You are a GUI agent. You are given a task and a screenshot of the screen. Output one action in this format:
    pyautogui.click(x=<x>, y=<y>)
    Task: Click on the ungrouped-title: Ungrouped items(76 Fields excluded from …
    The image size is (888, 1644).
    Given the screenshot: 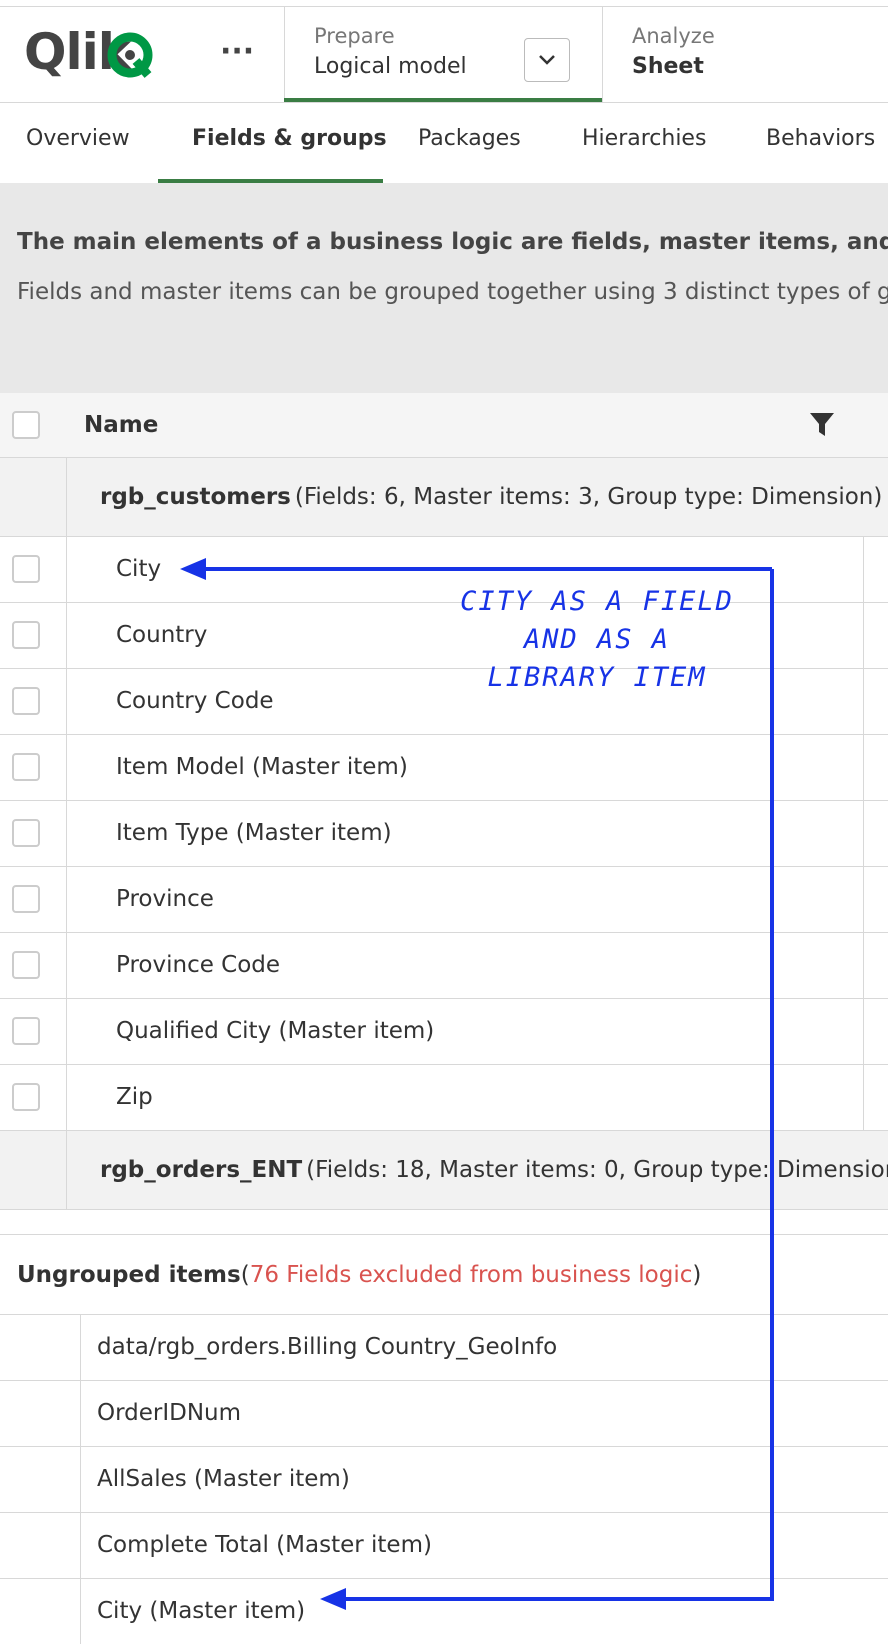 What is the action you would take?
    pyautogui.click(x=359, y=1275)
    